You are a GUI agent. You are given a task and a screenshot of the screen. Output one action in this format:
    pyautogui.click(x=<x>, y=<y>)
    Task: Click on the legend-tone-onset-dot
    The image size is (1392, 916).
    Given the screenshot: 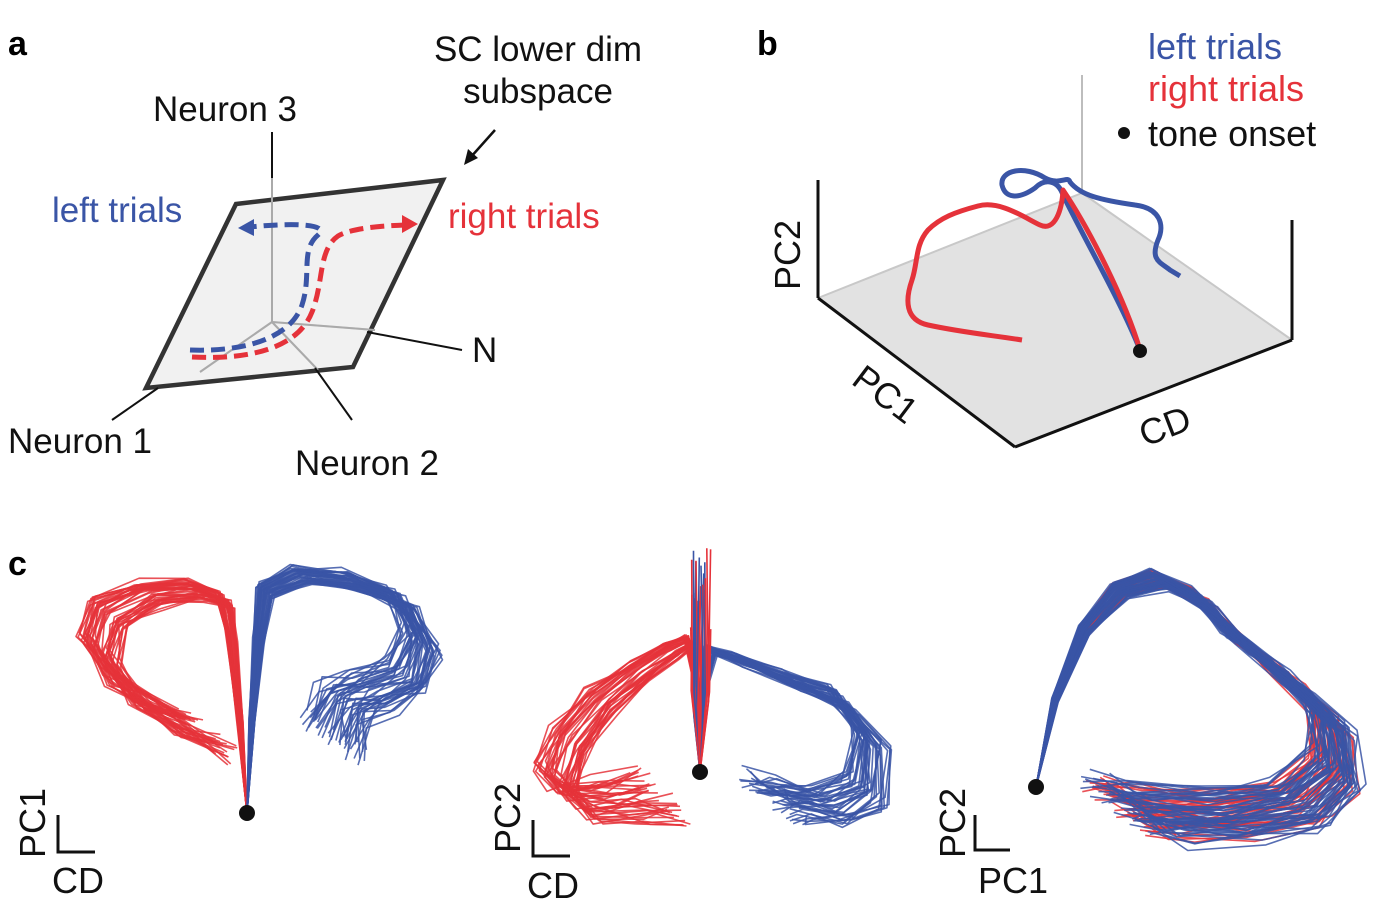 What is the action you would take?
    pyautogui.click(x=1124, y=133)
    